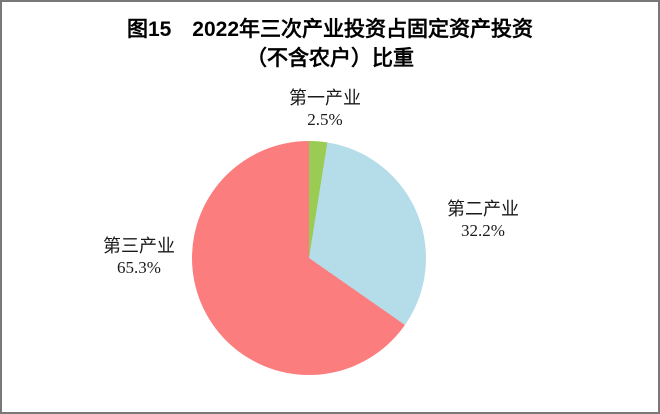 The height and width of the screenshot is (414, 660). Describe the element at coordinates (139, 246) in the screenshot. I see `slice-label-name: 第三产业` at that location.